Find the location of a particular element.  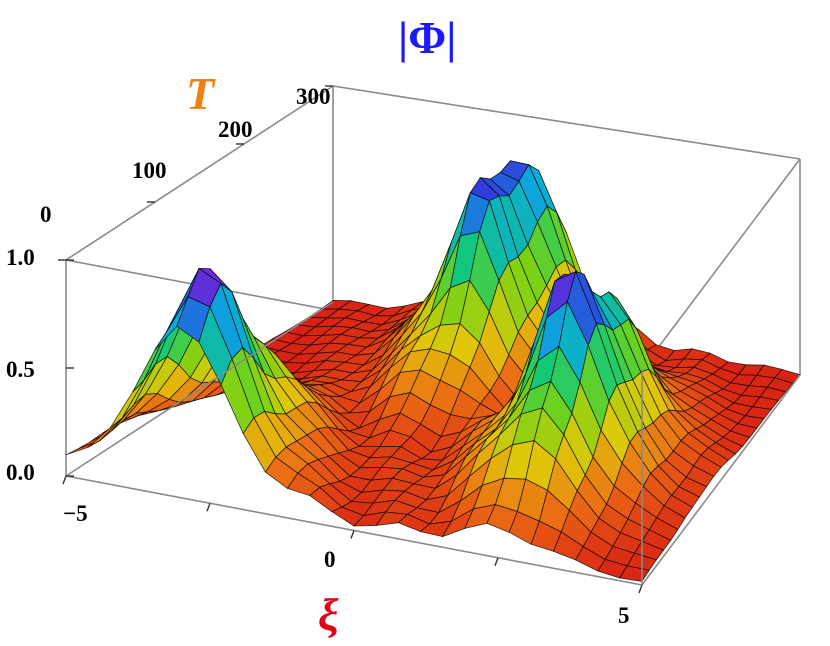

y-axis-label: T is located at coordinates (201, 93).